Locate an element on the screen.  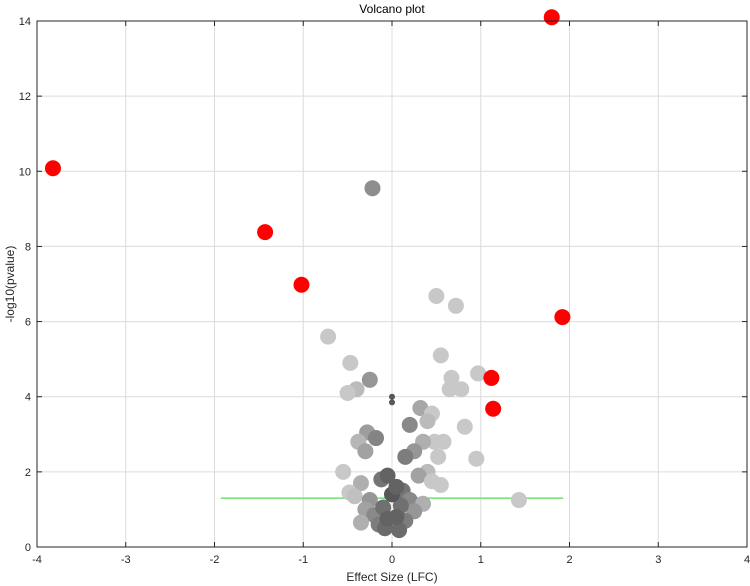
x-tick-label: -2 is located at coordinates (215, 560).